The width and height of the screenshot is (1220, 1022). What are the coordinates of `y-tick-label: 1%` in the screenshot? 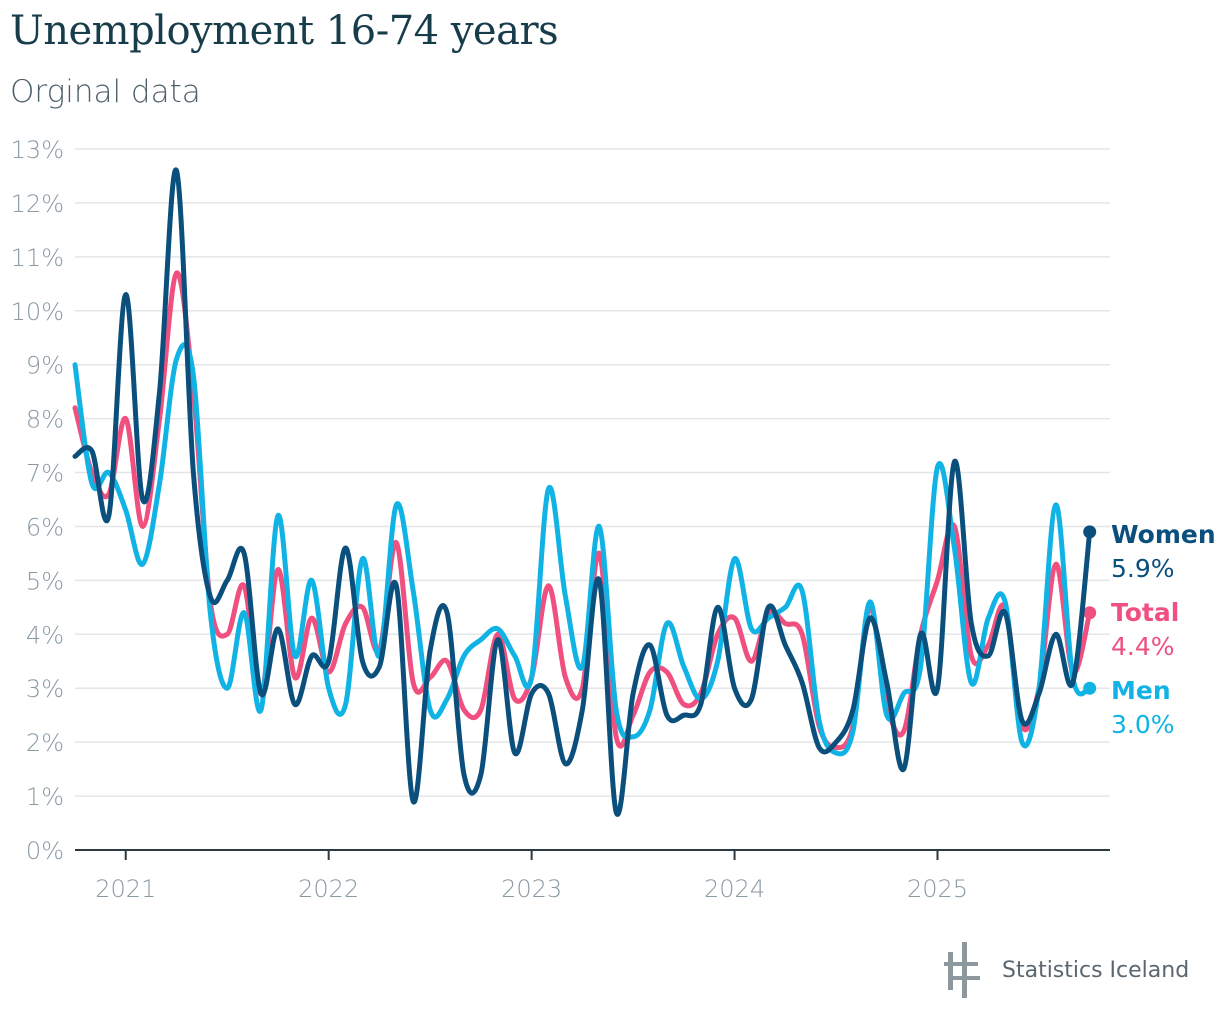 It's located at (45, 797).